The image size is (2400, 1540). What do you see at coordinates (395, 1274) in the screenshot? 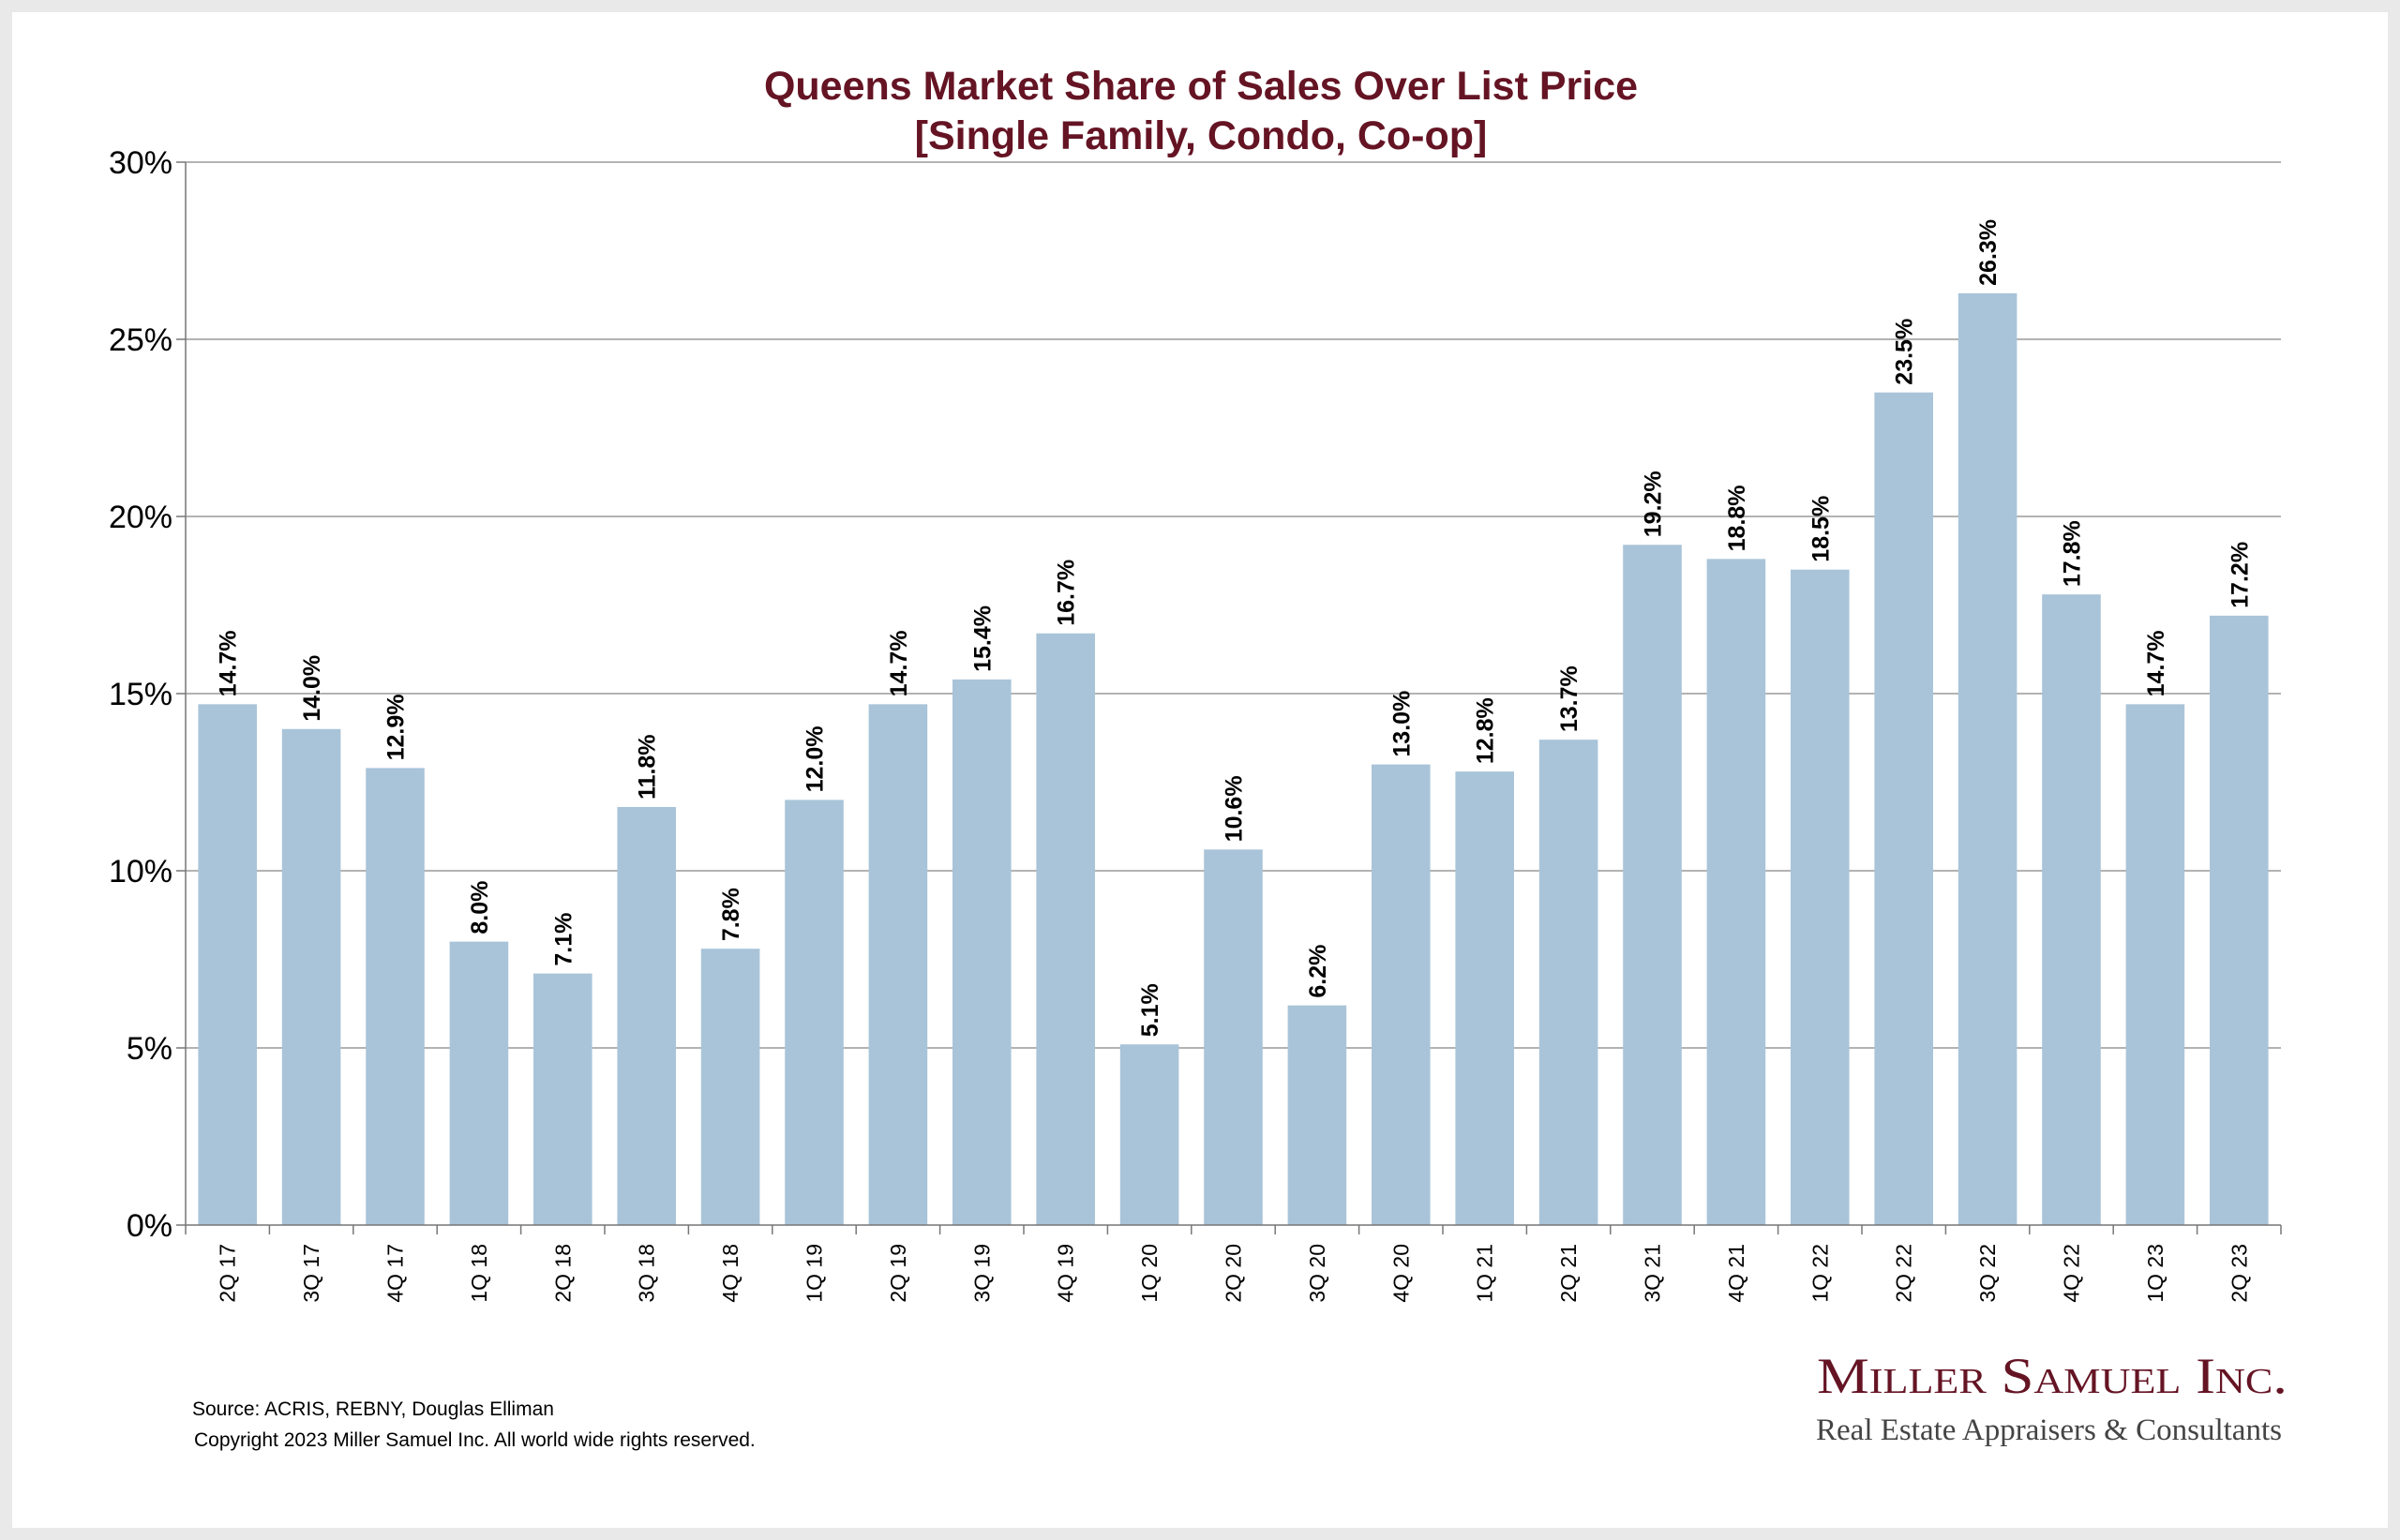
I see `x-tick-label: 4Q 17` at bounding box center [395, 1274].